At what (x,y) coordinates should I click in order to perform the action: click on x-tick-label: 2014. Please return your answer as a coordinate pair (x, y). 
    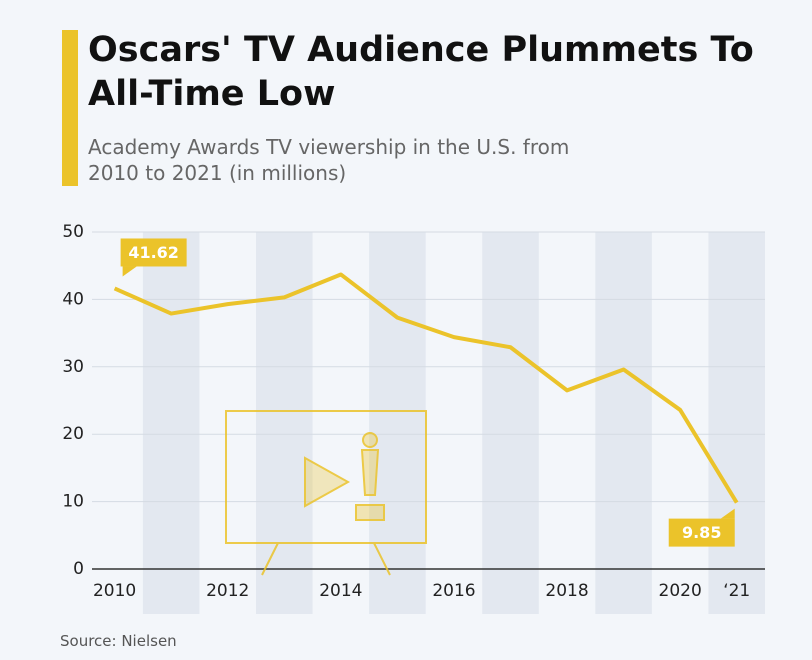
    Looking at the image, I should click on (340, 591).